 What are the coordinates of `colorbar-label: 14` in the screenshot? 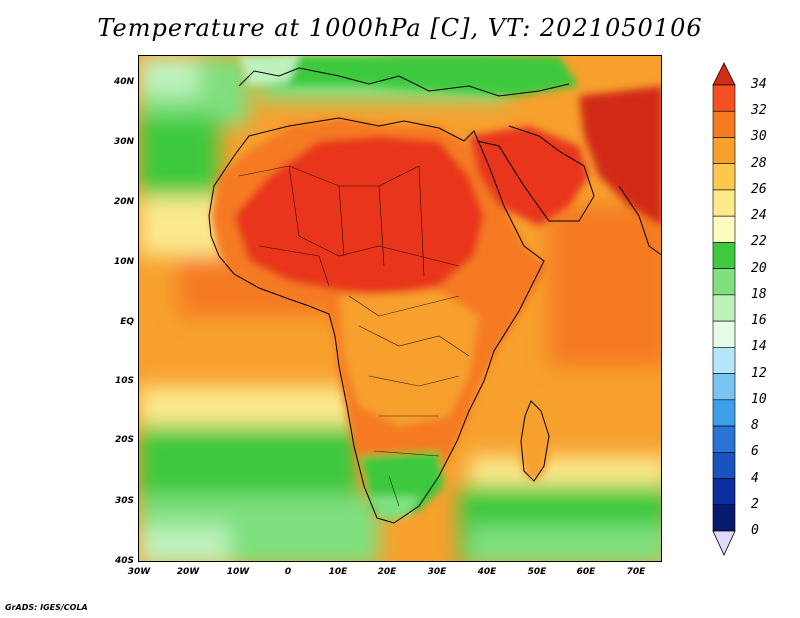 It's located at (759, 347).